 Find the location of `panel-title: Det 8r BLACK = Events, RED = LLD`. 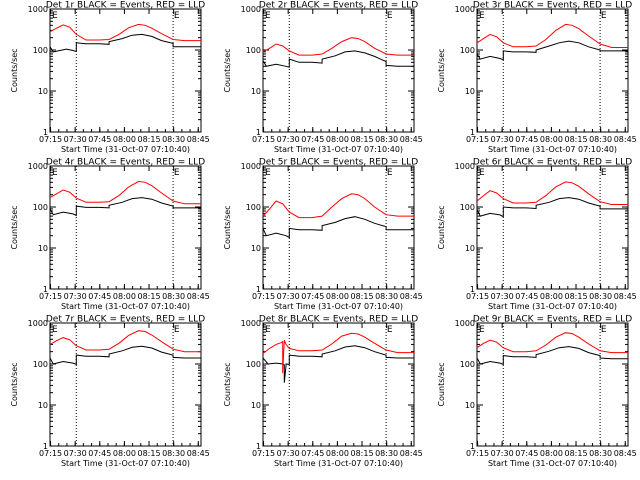

panel-title: Det 8r BLACK = Events, RED = LLD is located at coordinates (338, 320).